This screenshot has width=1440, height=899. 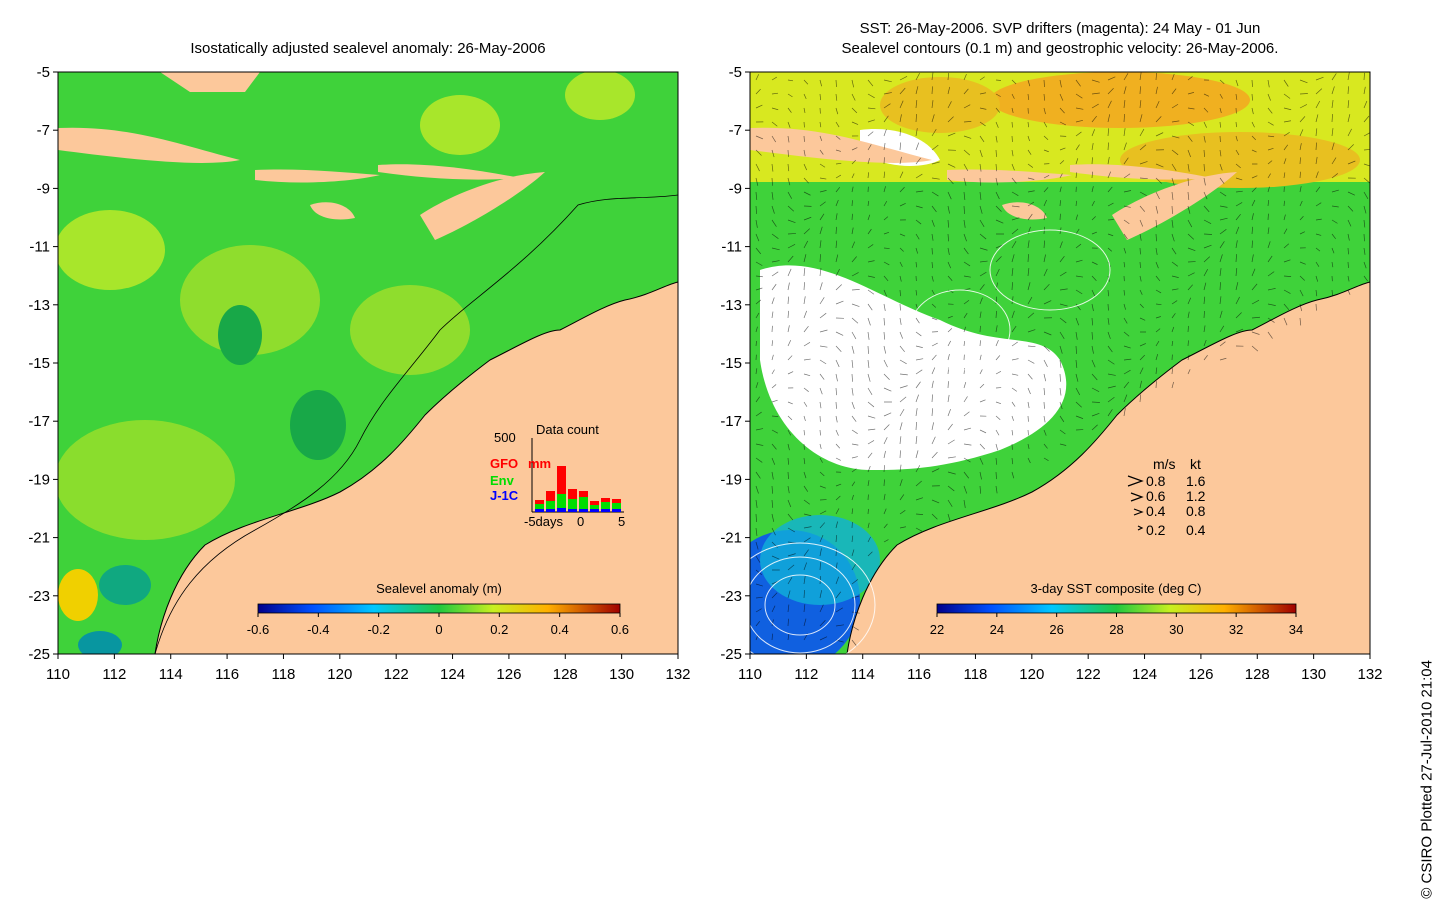 I want to click on right-lon-label: 132, so click(x=1369, y=674).